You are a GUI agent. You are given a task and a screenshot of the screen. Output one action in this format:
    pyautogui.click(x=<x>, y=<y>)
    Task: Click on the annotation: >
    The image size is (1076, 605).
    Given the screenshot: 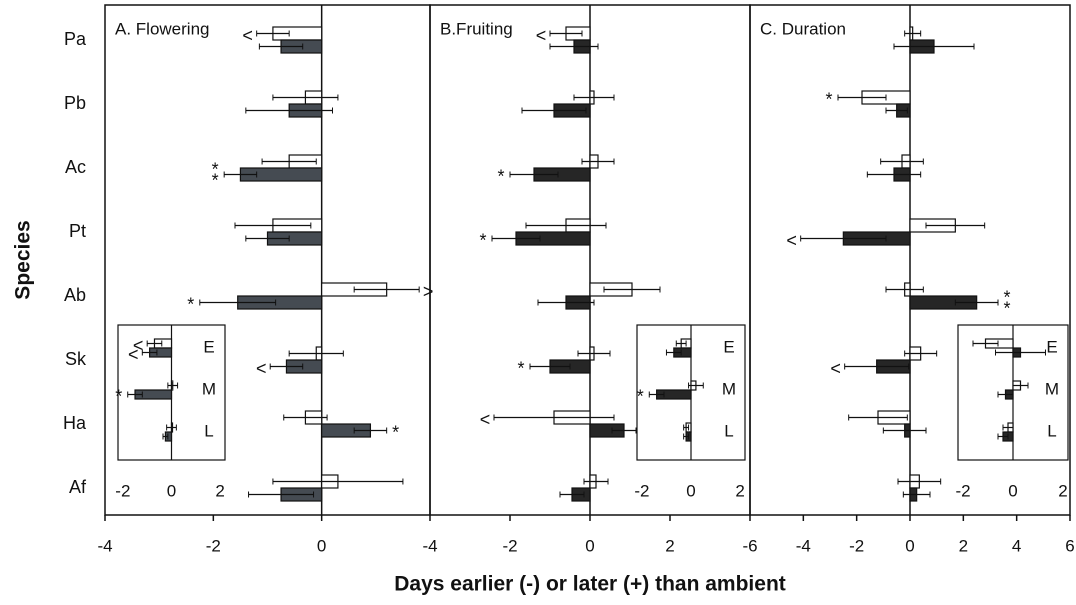 What is the action you would take?
    pyautogui.click(x=428, y=291)
    